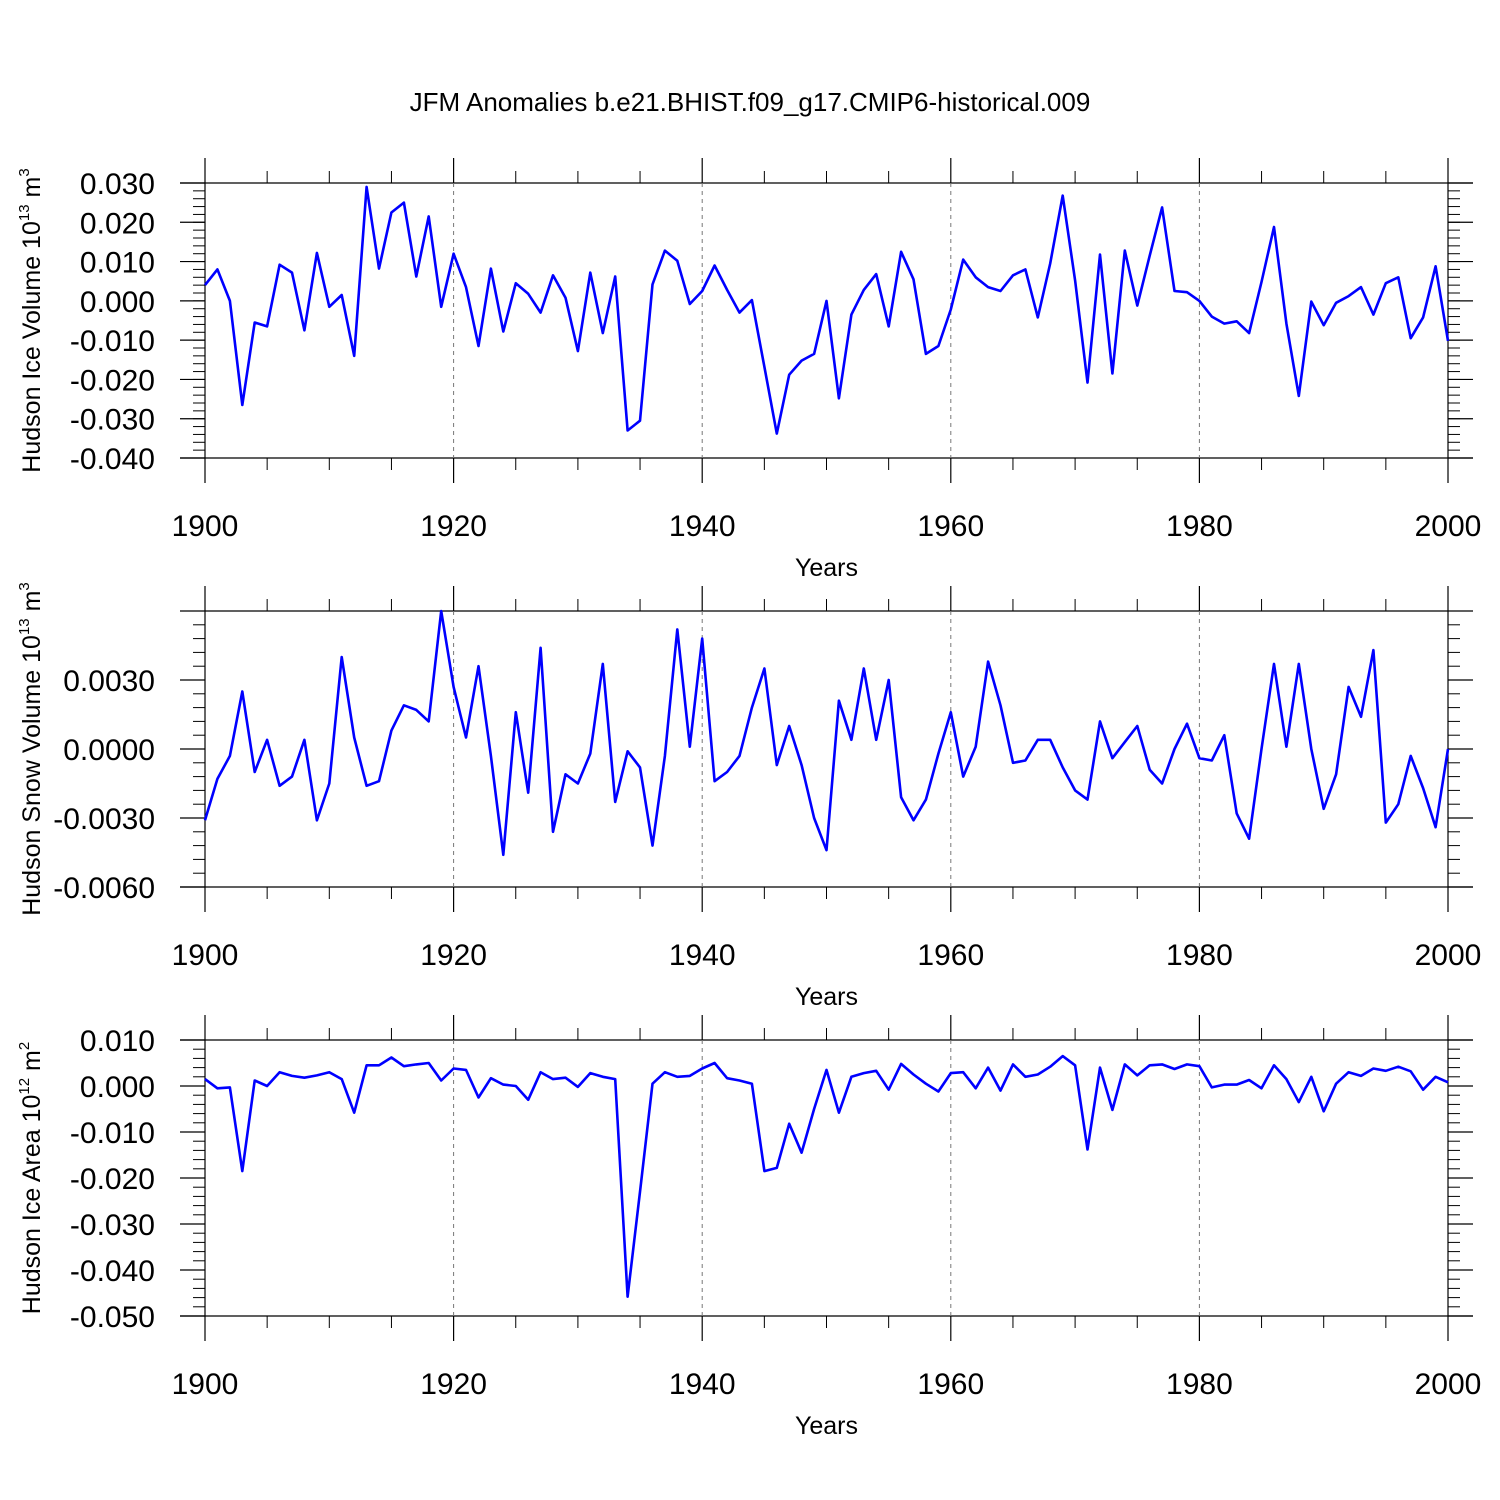 The height and width of the screenshot is (1500, 1500). What do you see at coordinates (112, 1317) in the screenshot?
I see `y-tick-label: -0.050` at bounding box center [112, 1317].